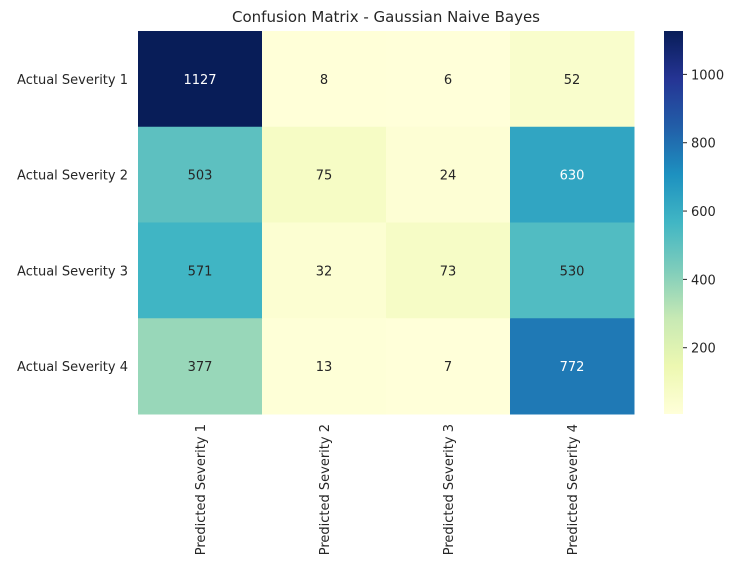  I want to click on cell-value-label: 571, so click(200, 271).